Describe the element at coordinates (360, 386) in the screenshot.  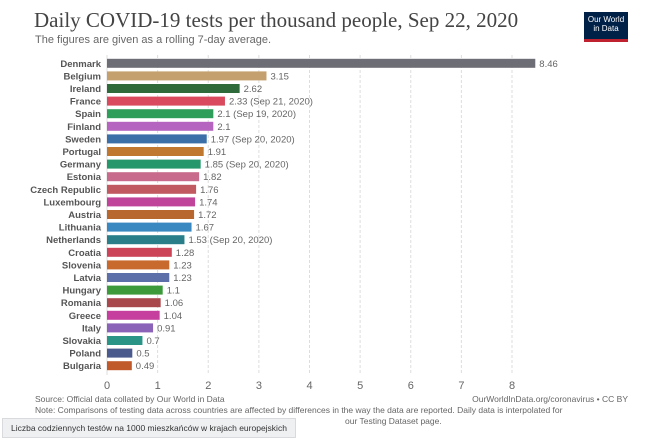
I see `x-tick-label: 5` at that location.